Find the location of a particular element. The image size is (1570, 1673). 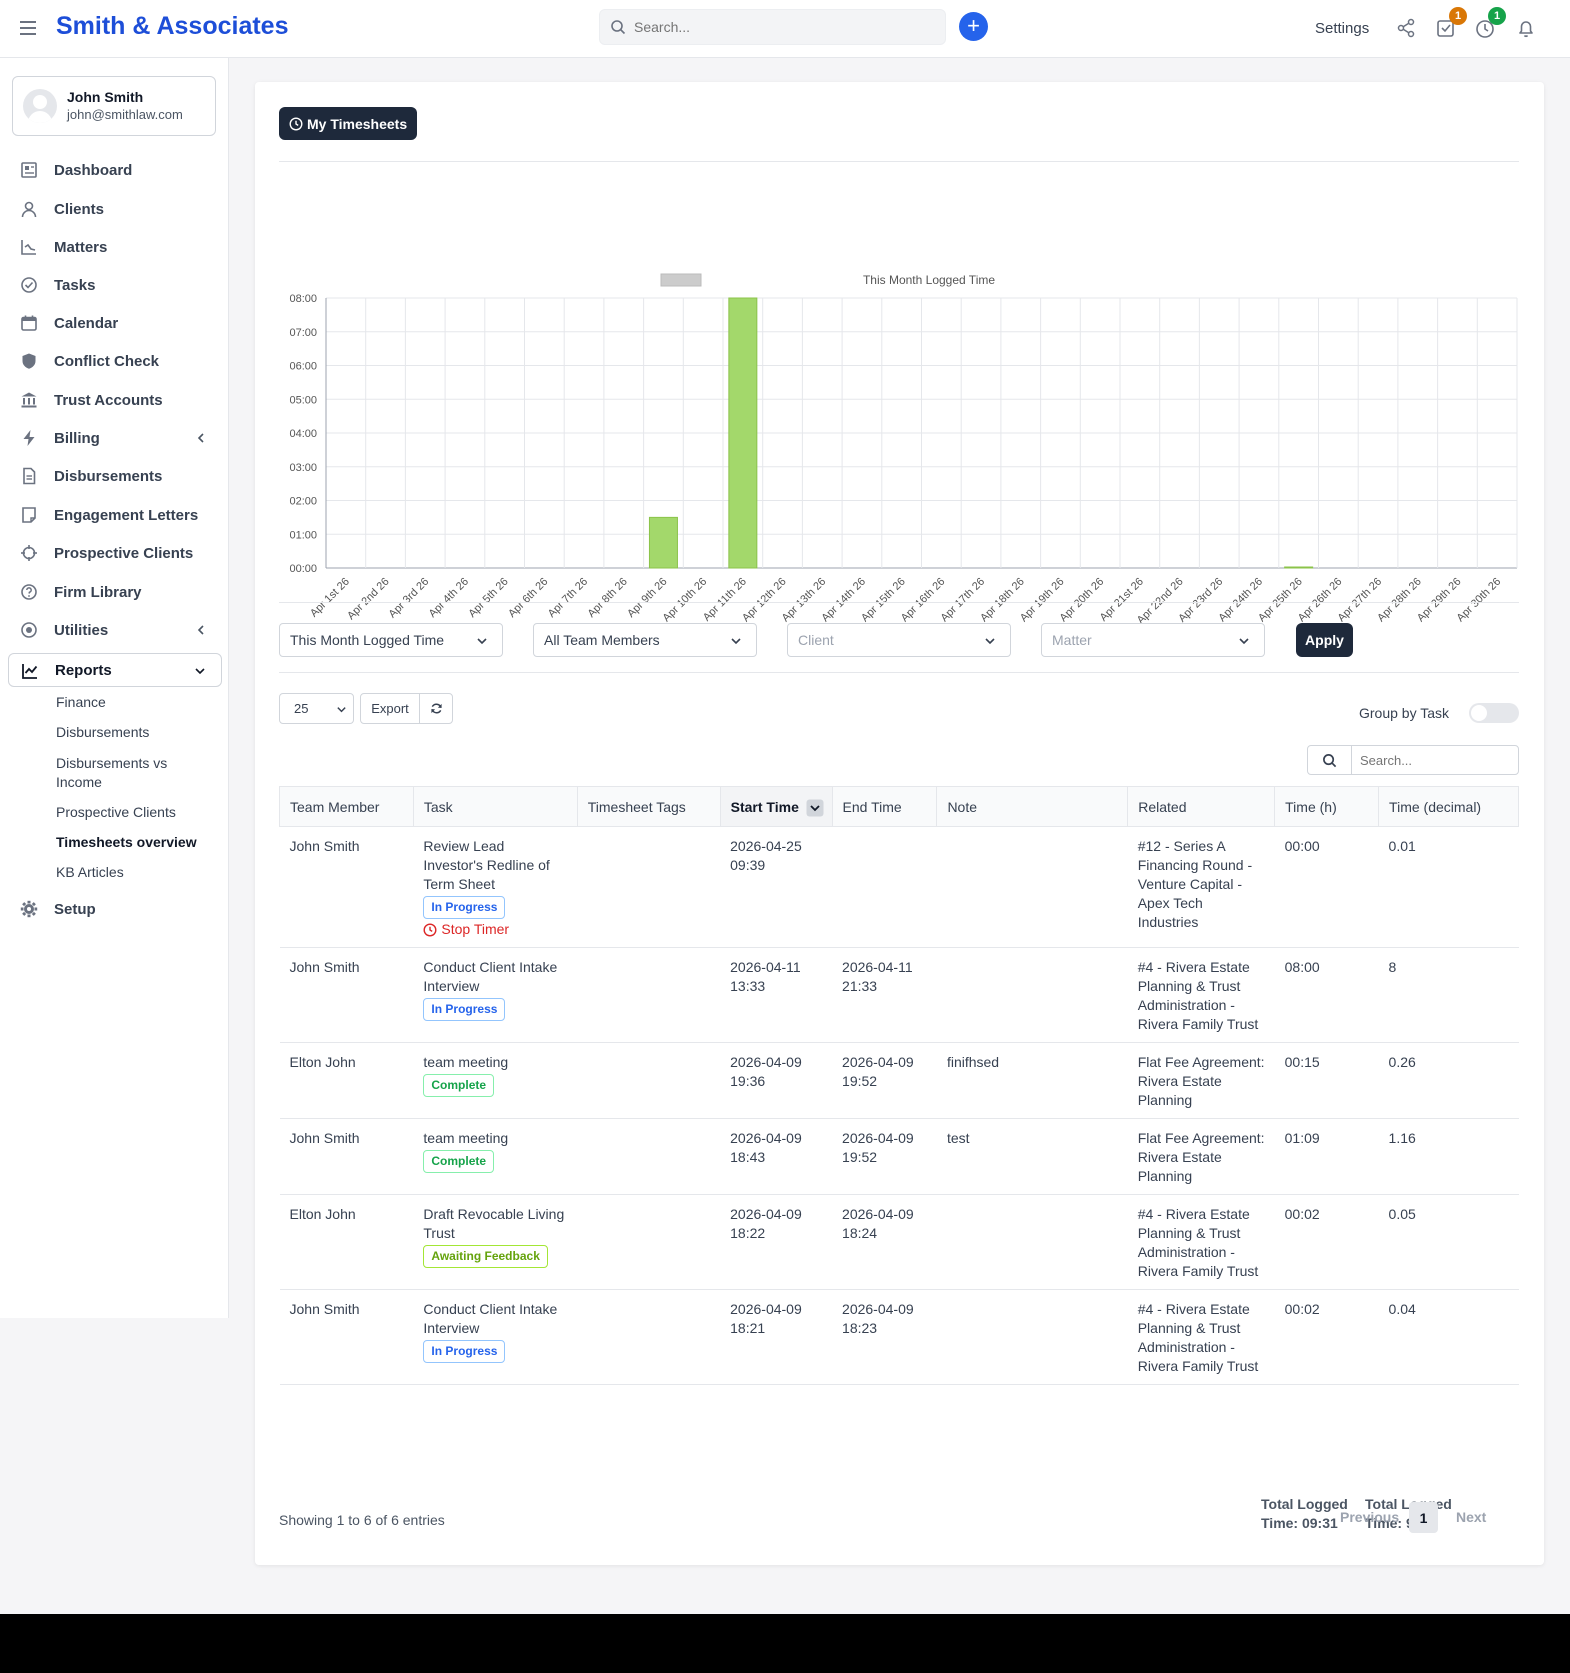

column-header-timesheet-tags: Timesheet Tags is located at coordinates (649, 806).